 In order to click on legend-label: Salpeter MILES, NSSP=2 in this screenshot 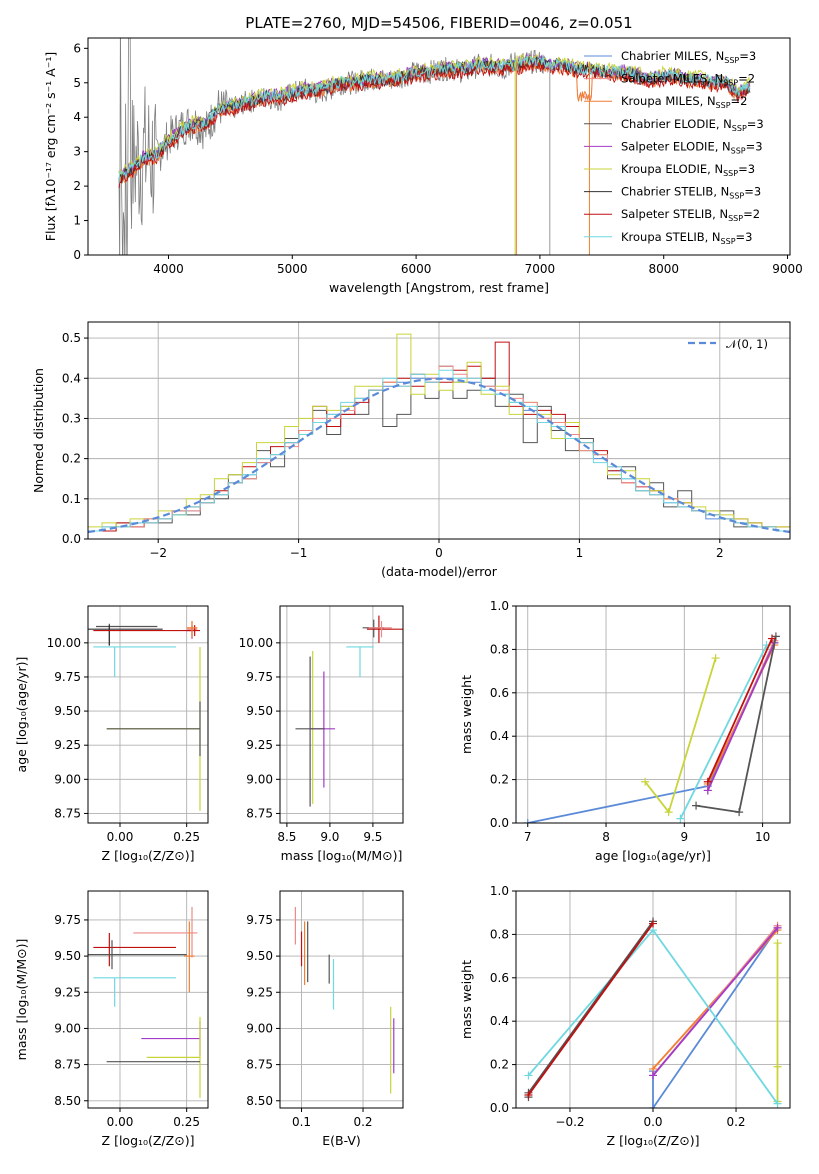, I will do `click(688, 80)`.